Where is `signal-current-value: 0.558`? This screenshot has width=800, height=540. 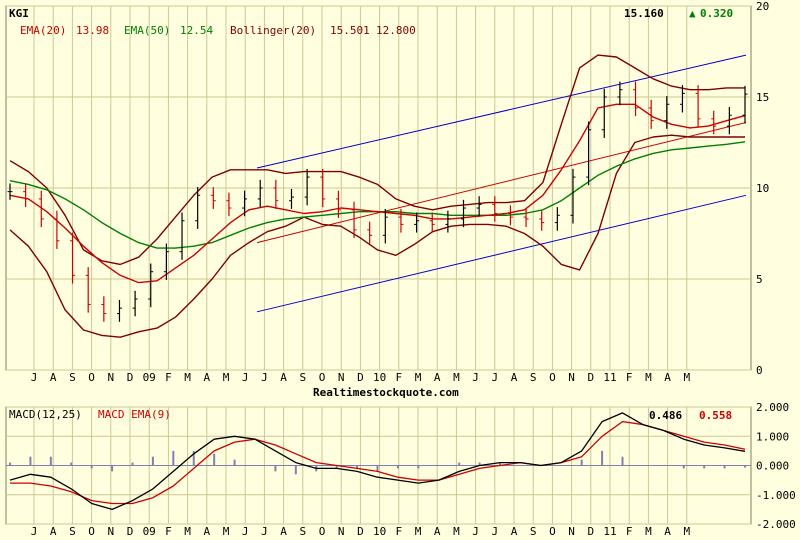 signal-current-value: 0.558 is located at coordinates (715, 415).